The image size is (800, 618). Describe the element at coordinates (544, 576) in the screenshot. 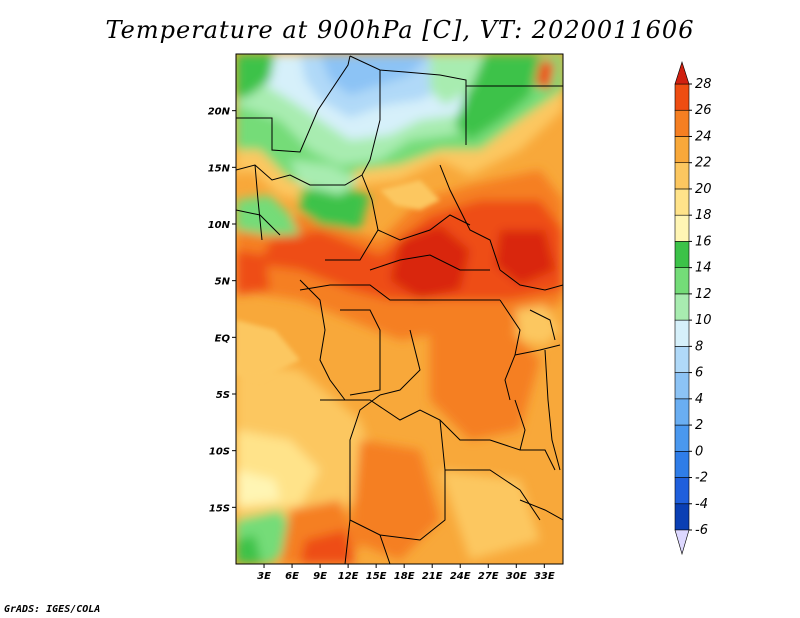

I see `lon-tick-label: 33E` at that location.